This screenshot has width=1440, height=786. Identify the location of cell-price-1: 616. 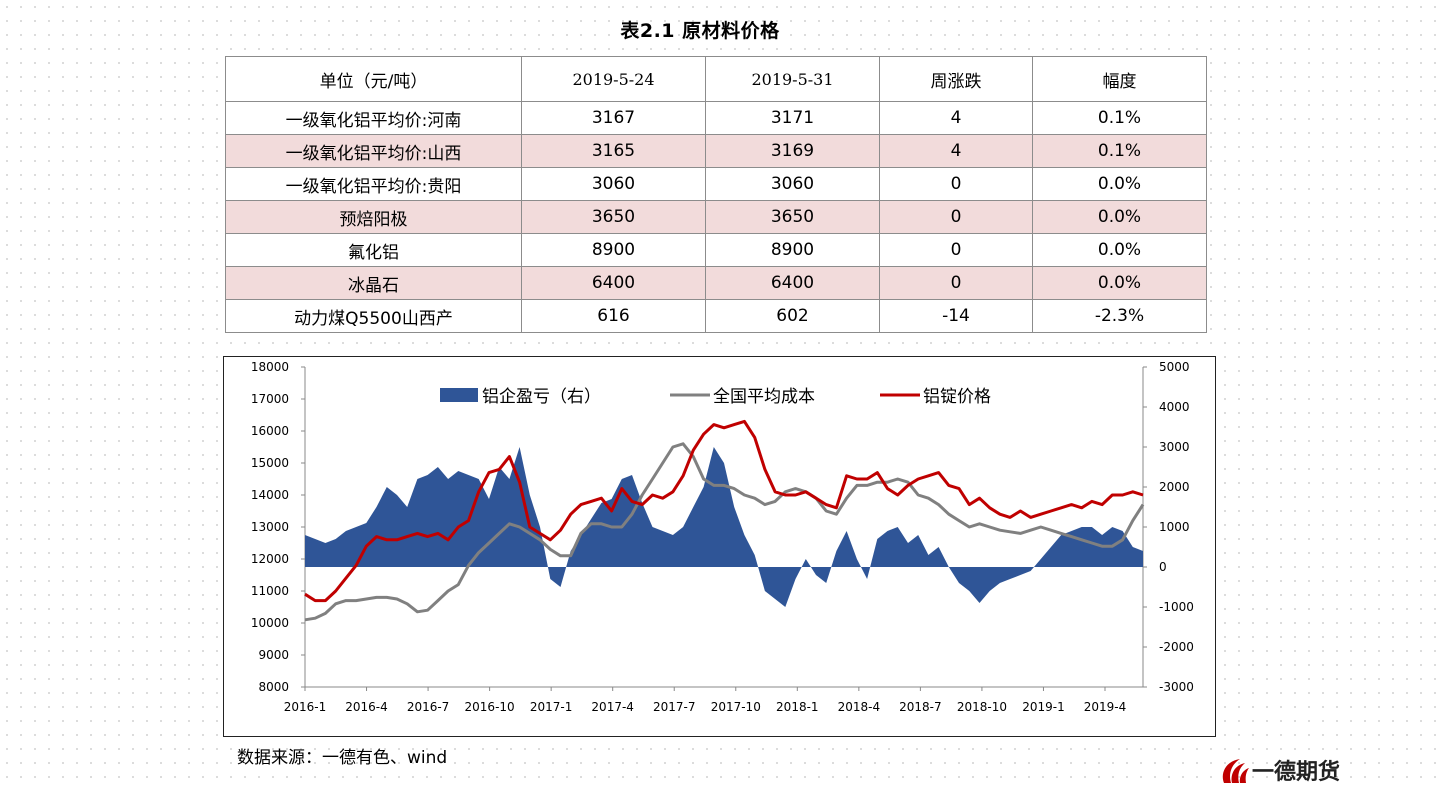
(613, 316).